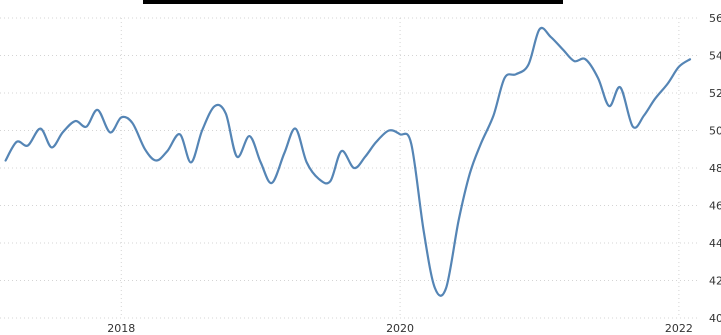 Image resolution: width=721 pixels, height=335 pixels. What do you see at coordinates (715, 18) in the screenshot?
I see `y-tick-label: 56` at bounding box center [715, 18].